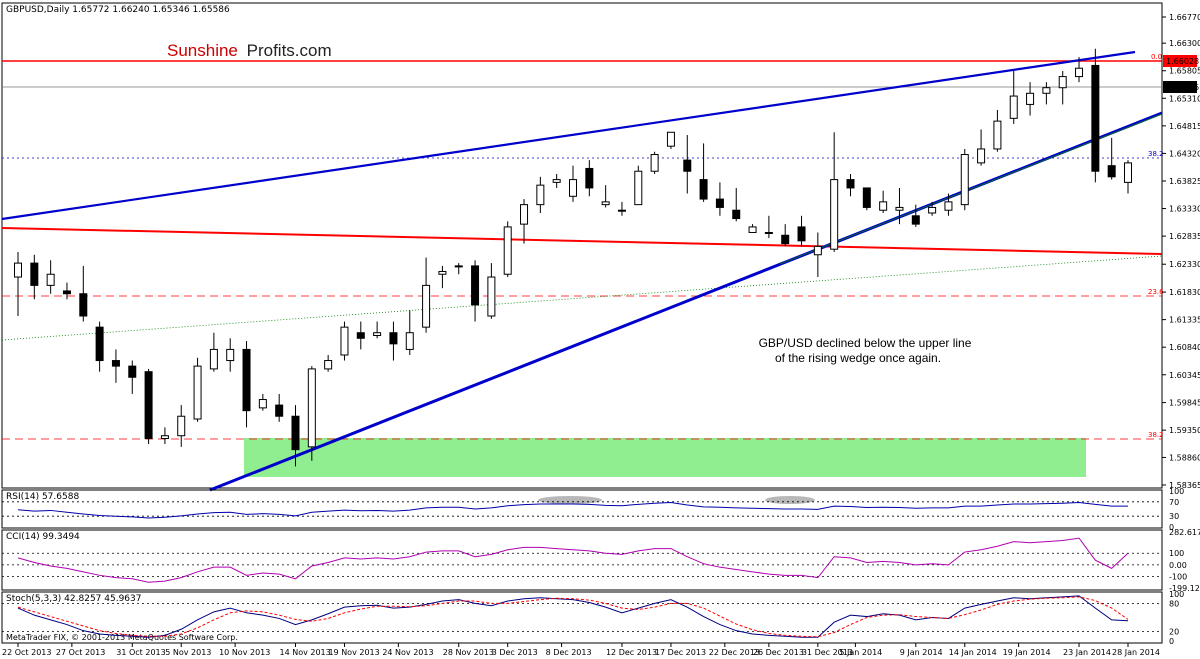 Image resolution: width=1200 pixels, height=659 pixels. Describe the element at coordinates (353, 652) in the screenshot. I see `date-tick-label: 19 Nov 2013` at that location.